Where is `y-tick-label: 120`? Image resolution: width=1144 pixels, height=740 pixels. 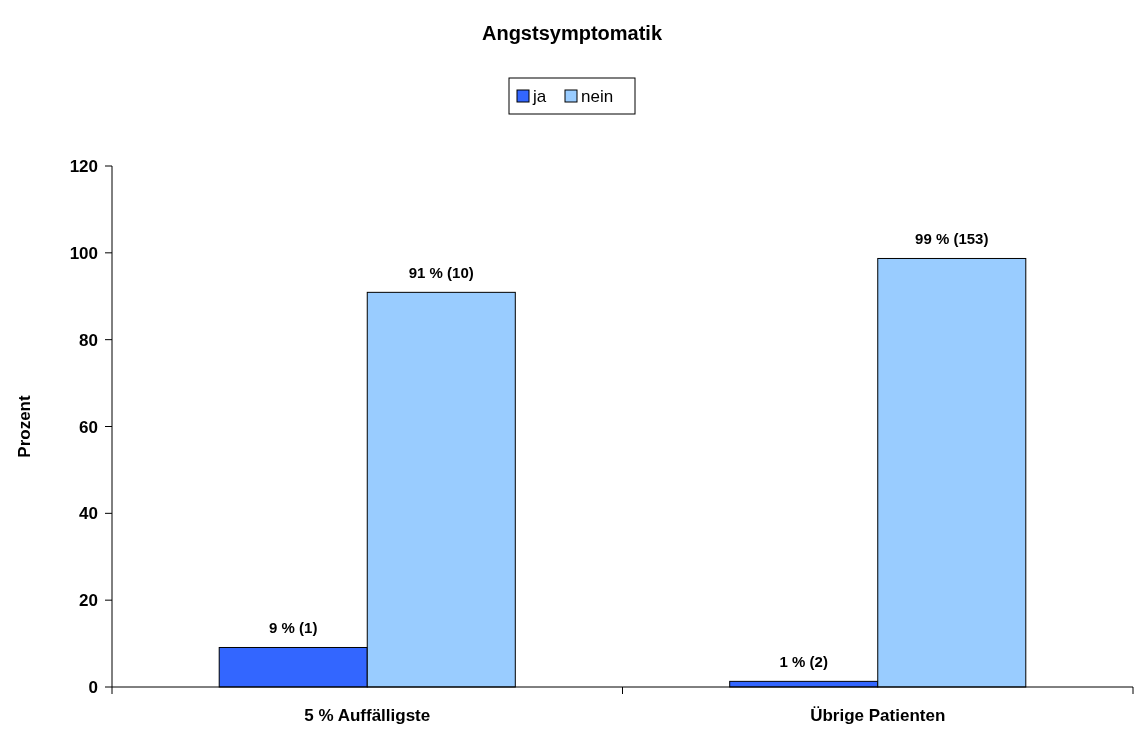
y-tick-label: 120 is located at coordinates (83, 166).